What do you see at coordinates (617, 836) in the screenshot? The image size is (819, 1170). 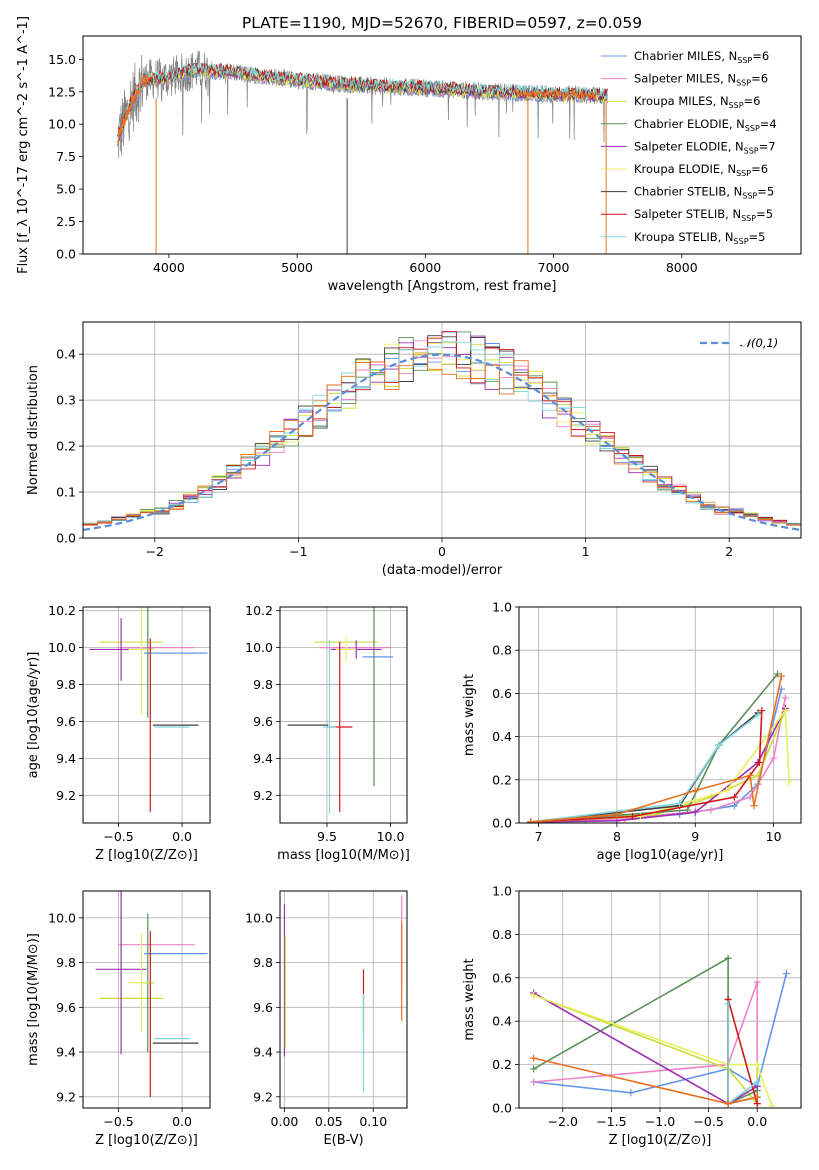 I see `x-tick-label: 8` at bounding box center [617, 836].